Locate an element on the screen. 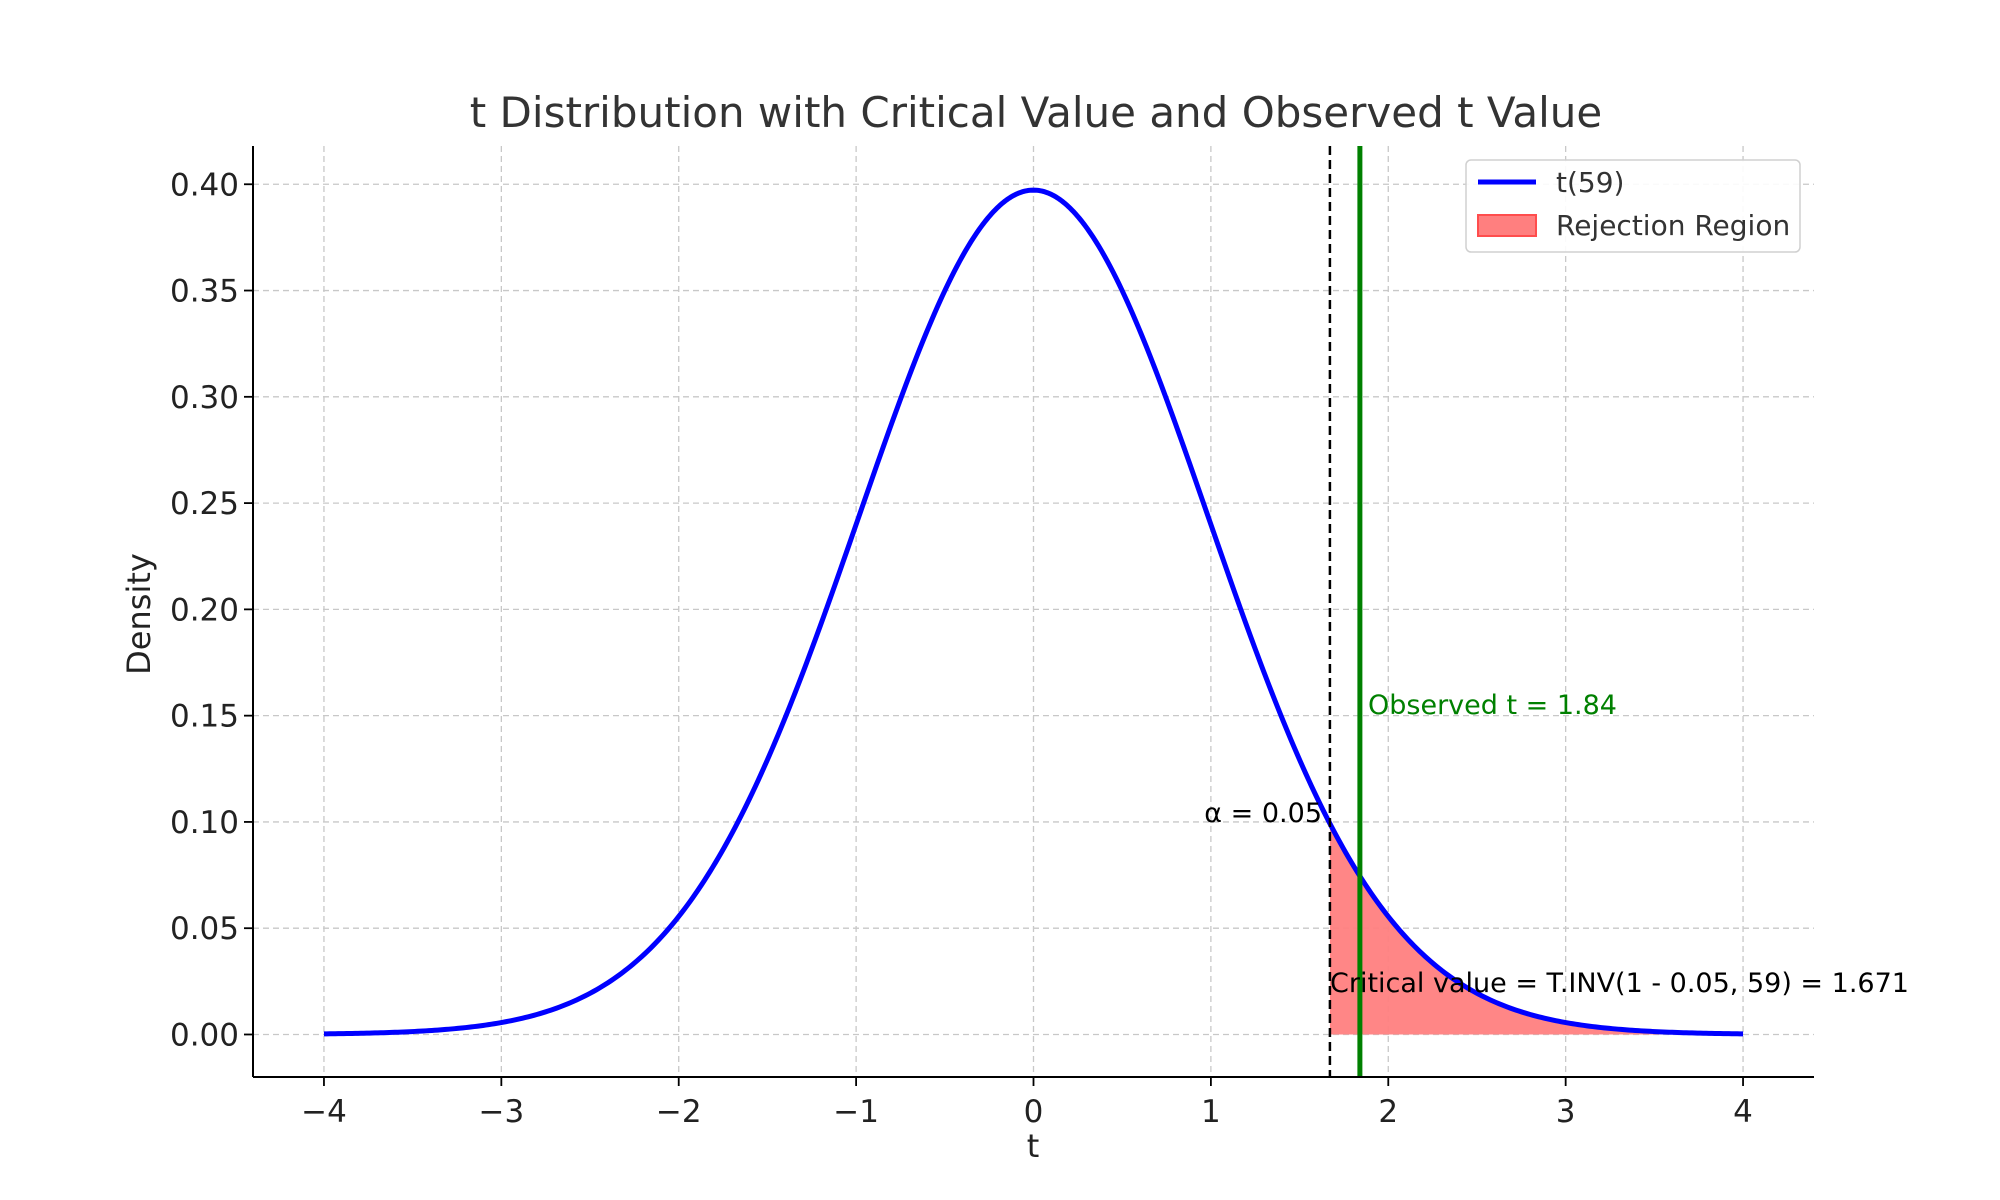 The image size is (2000, 1200). x-tick-label: 1 is located at coordinates (1211, 1112).